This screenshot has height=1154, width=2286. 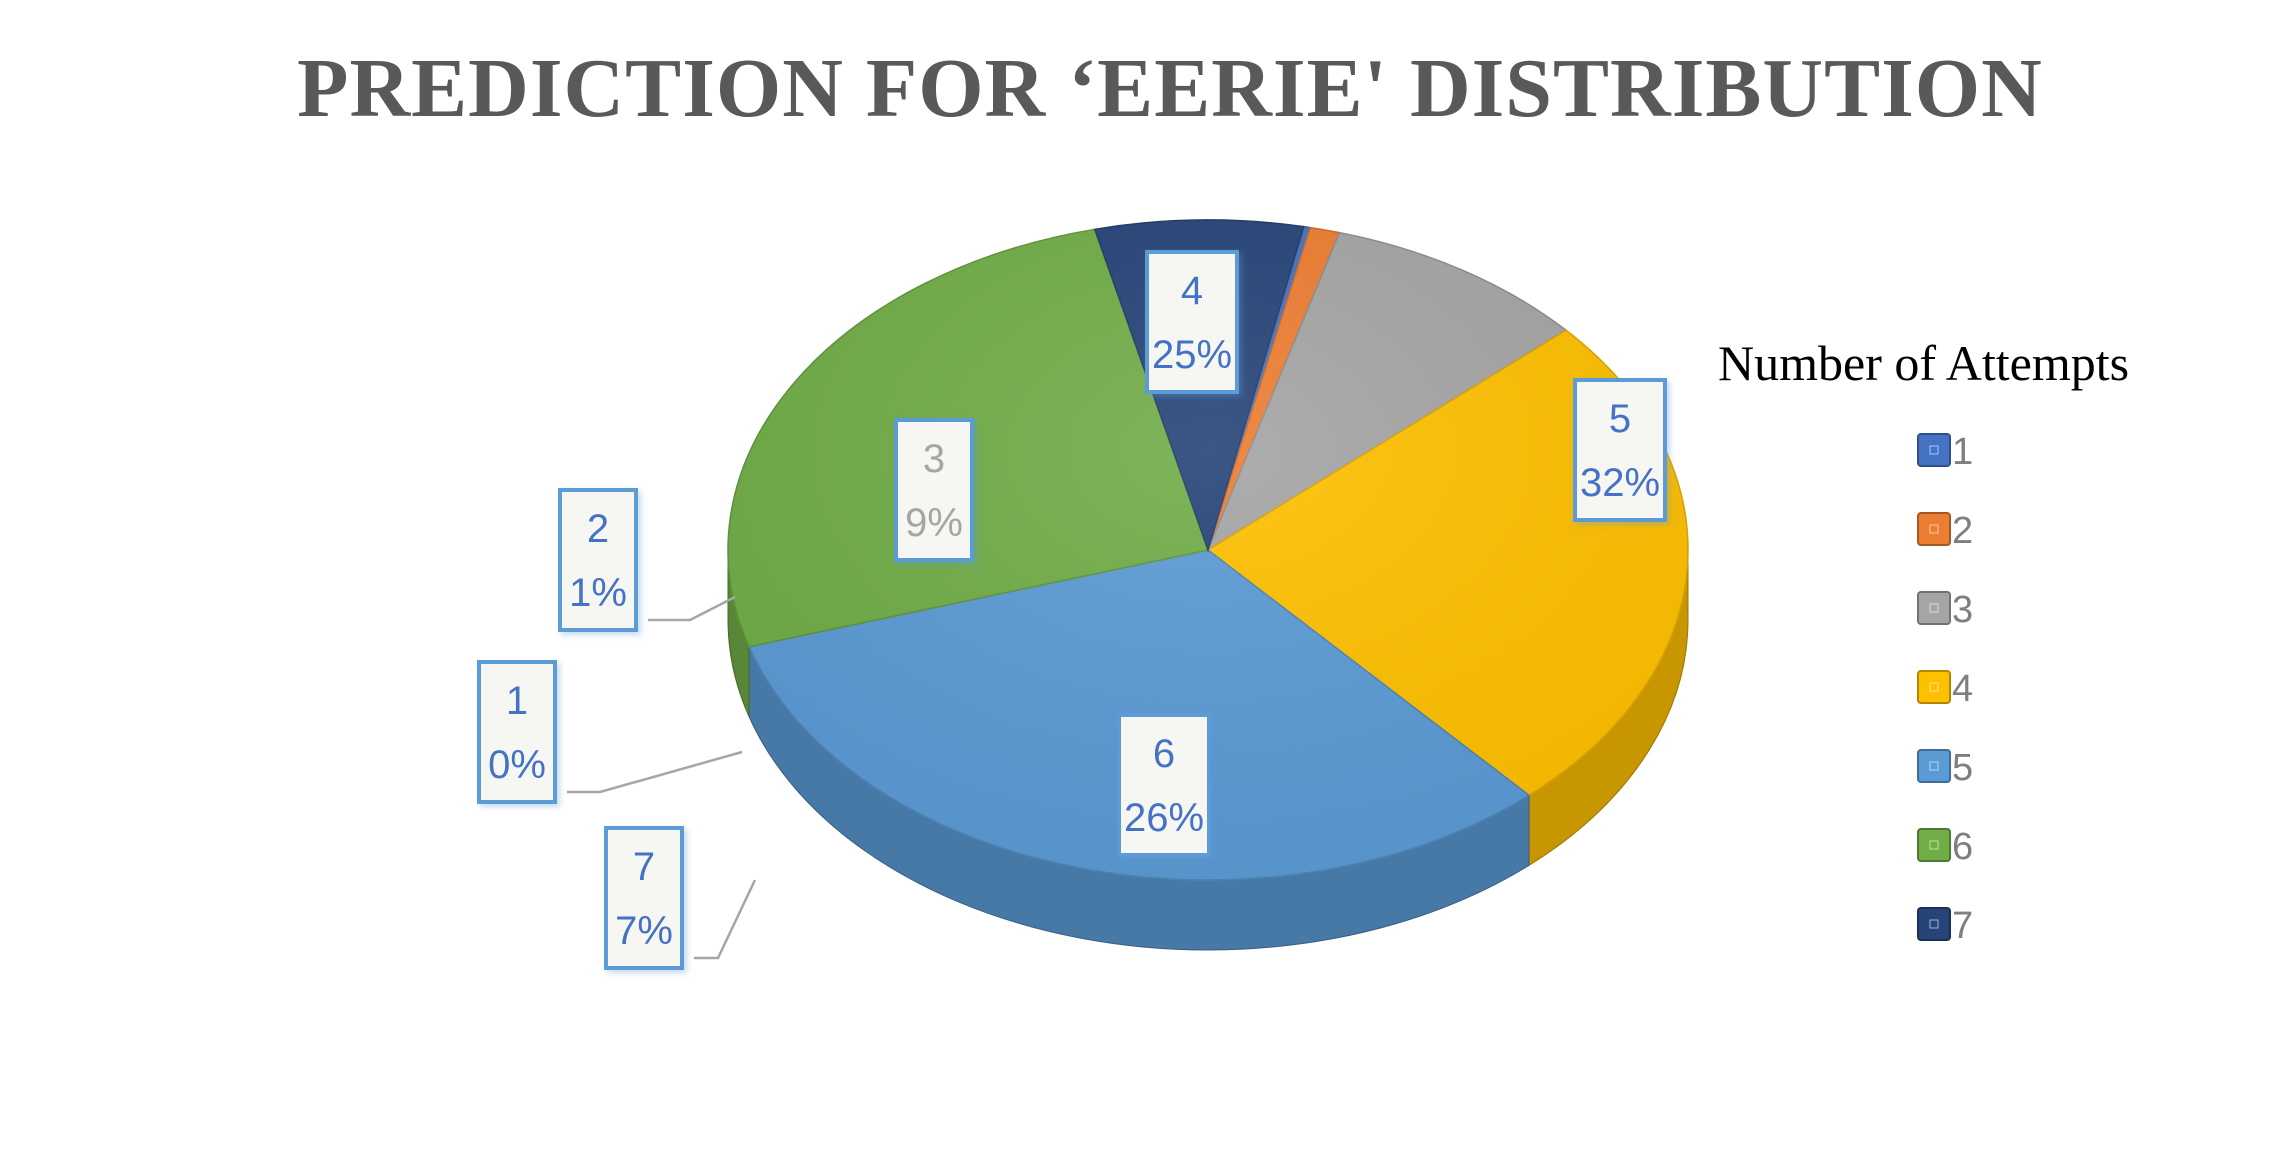 What do you see at coordinates (644, 867) in the screenshot?
I see `data-label-category: 7` at bounding box center [644, 867].